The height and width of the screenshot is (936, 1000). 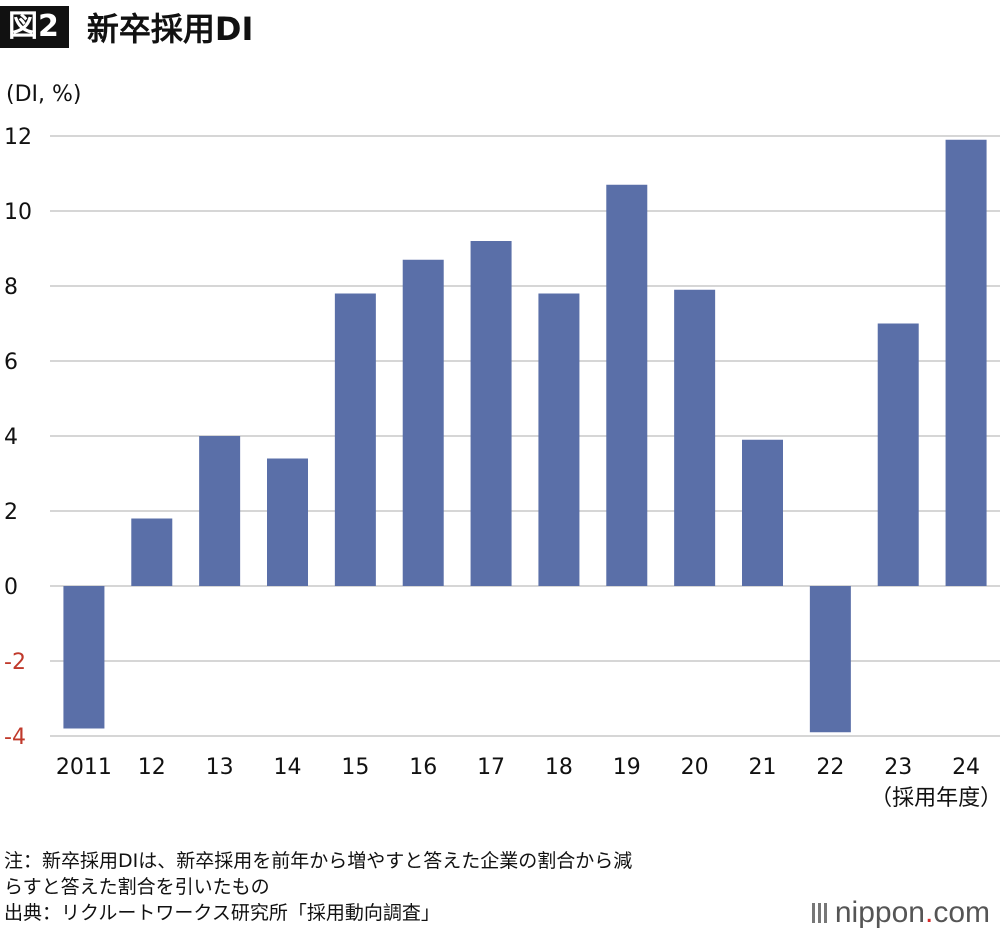 What do you see at coordinates (966, 767) in the screenshot?
I see `x-tick-label: 24` at bounding box center [966, 767].